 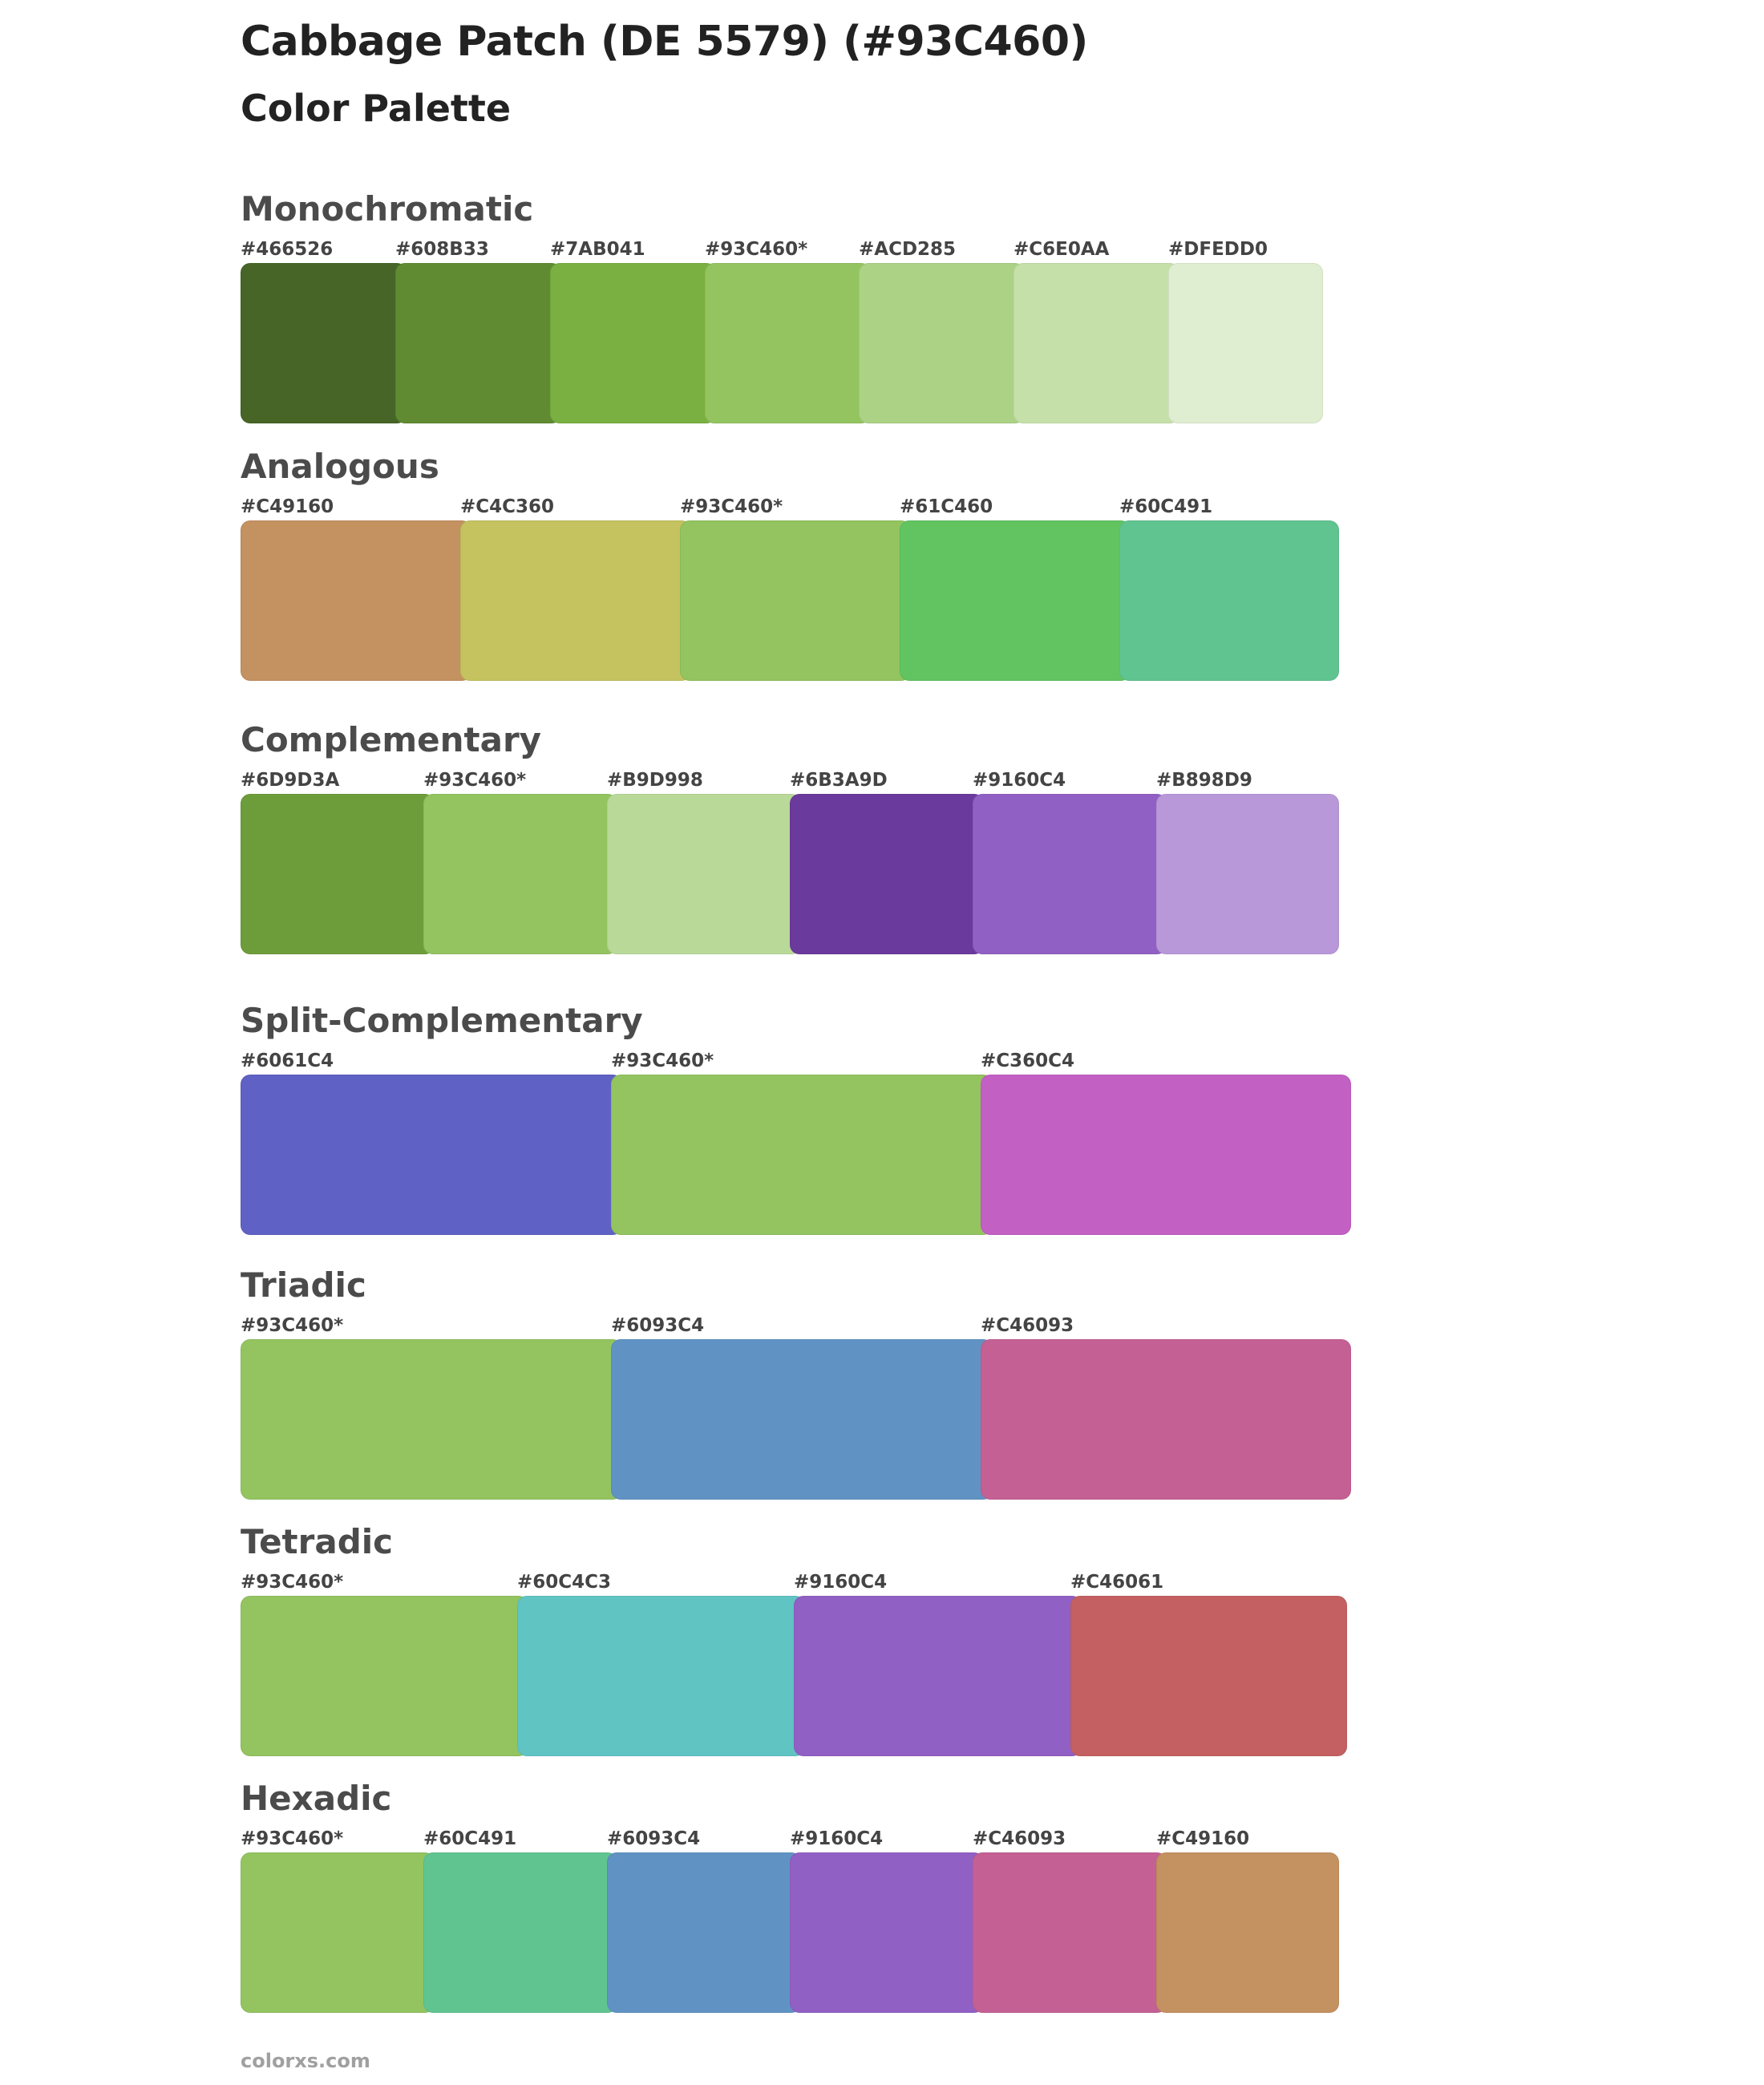 What do you see at coordinates (655, 781) in the screenshot?
I see `swatch-hex-label: #B9D998` at bounding box center [655, 781].